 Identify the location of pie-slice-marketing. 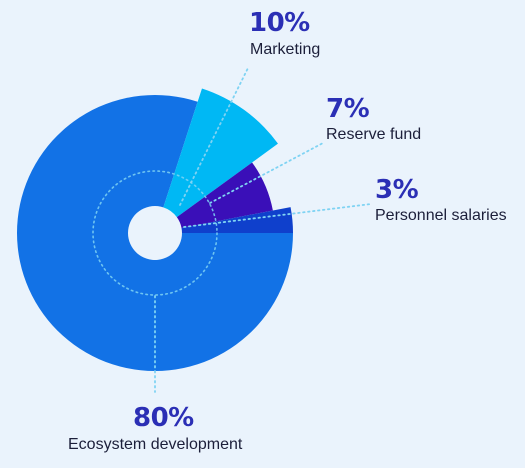
(220, 153).